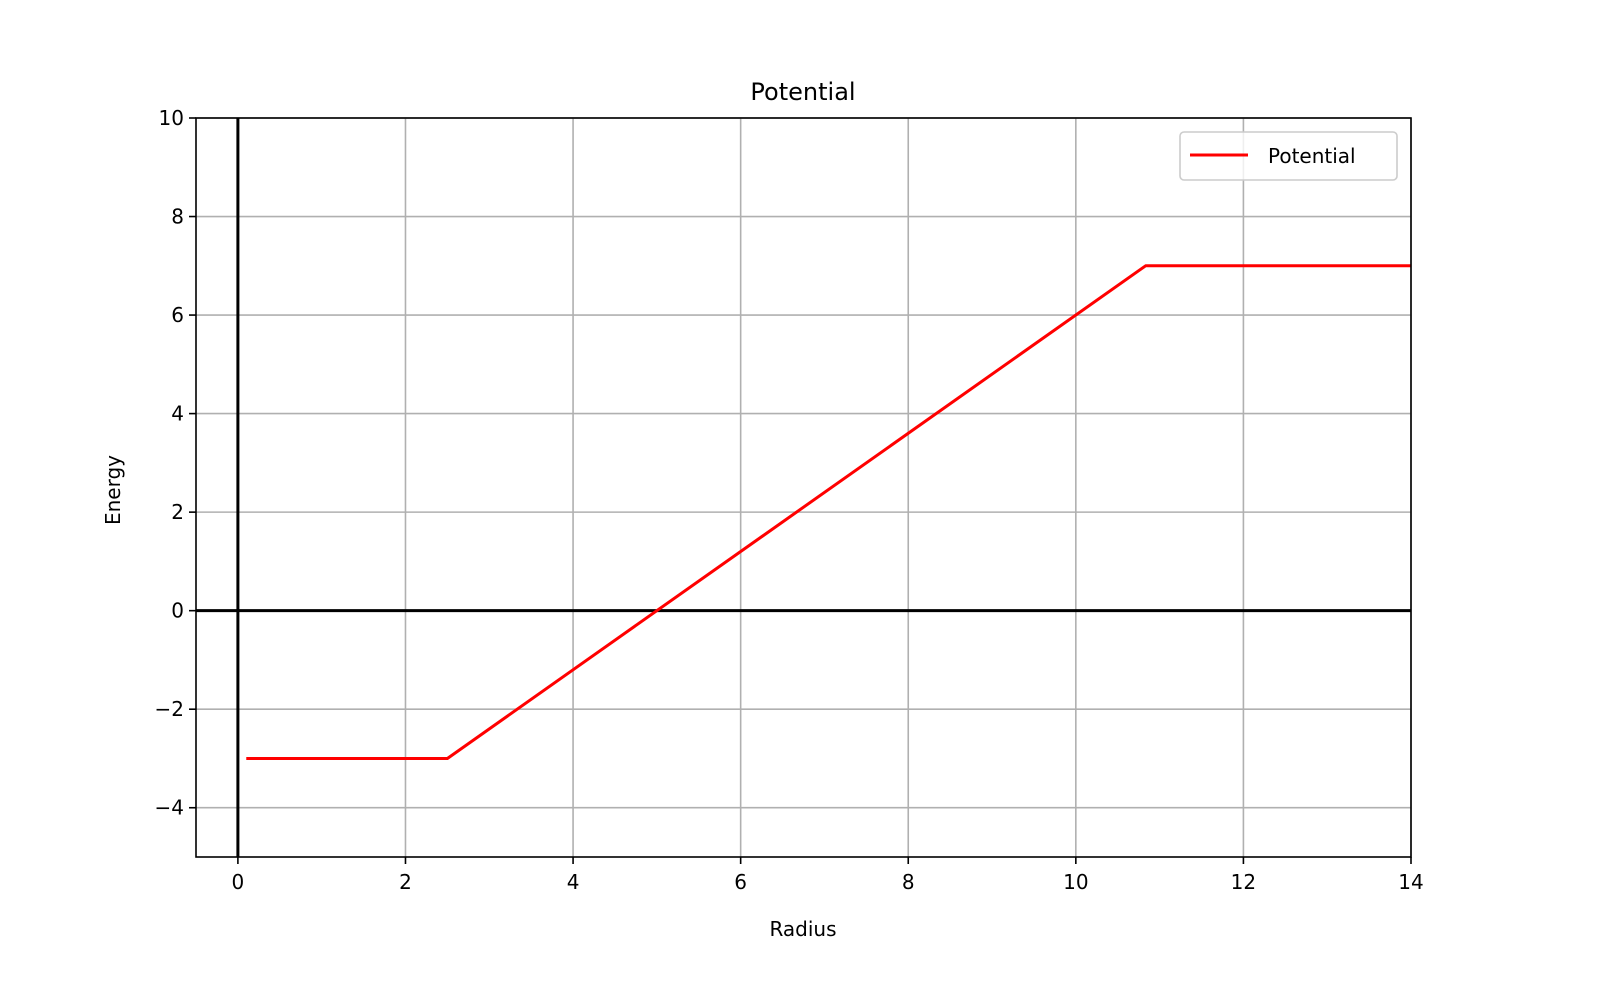 The height and width of the screenshot is (1000, 1600). What do you see at coordinates (1312, 156) in the screenshot?
I see `legend-label-potential: Potential` at bounding box center [1312, 156].